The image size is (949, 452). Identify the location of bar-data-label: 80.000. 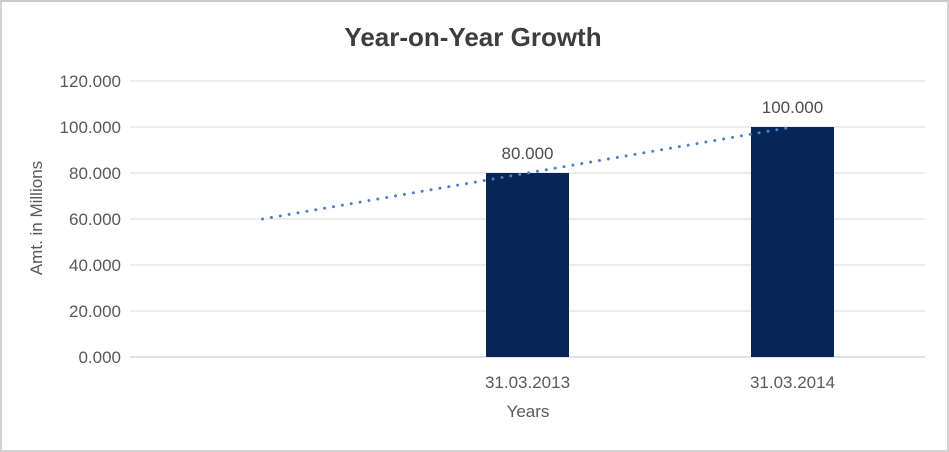
(528, 153).